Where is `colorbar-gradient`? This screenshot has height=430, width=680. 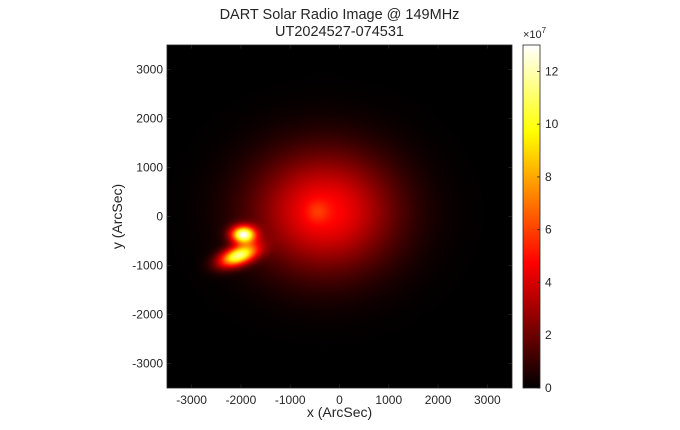 colorbar-gradient is located at coordinates (531, 216).